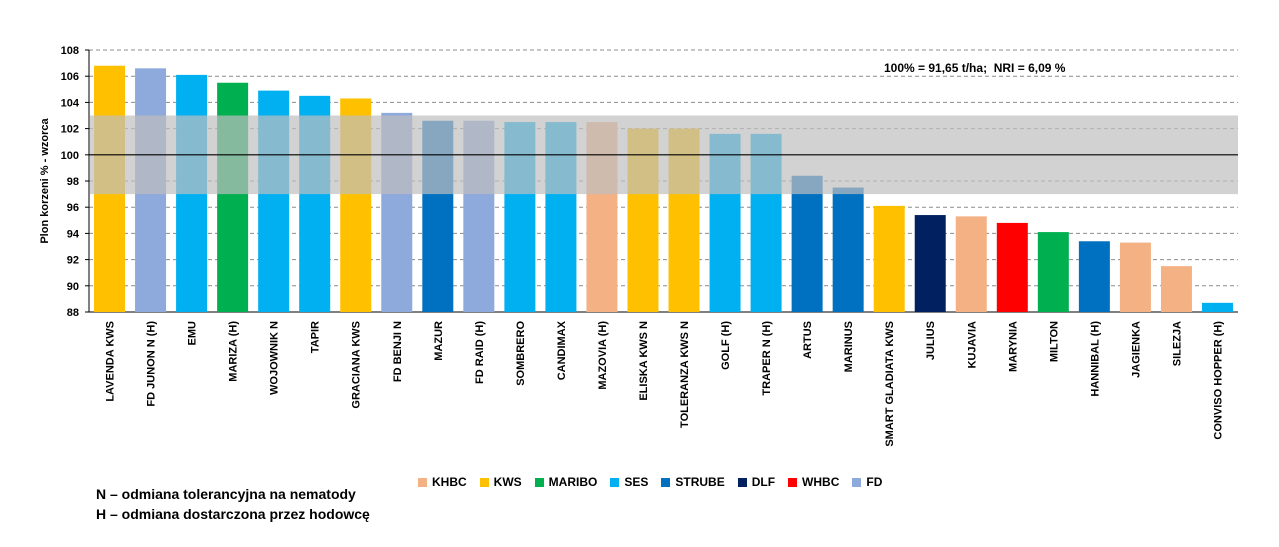  I want to click on x-tick-label: KUJAVIA, so click(972, 345).